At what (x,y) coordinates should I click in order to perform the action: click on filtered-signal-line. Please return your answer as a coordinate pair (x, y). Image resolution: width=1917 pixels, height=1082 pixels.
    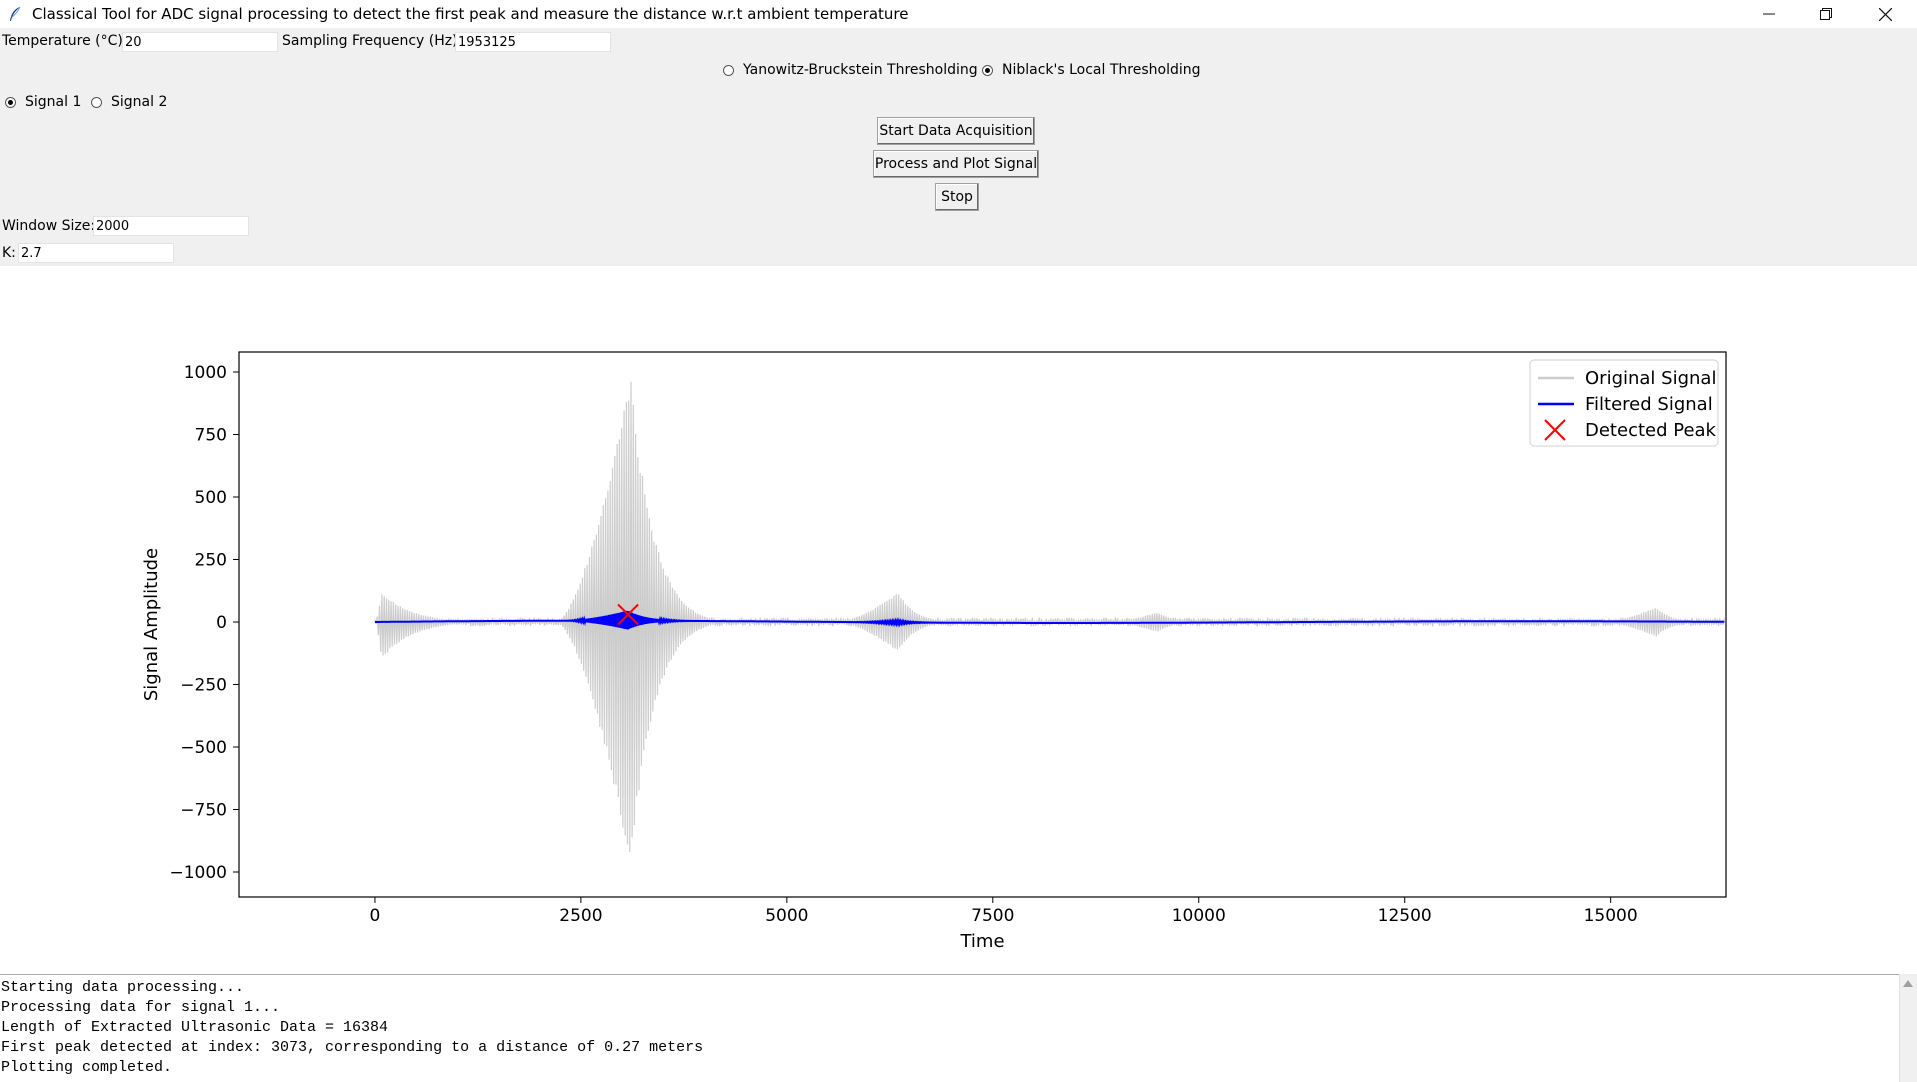
    Looking at the image, I should click on (1049, 620).